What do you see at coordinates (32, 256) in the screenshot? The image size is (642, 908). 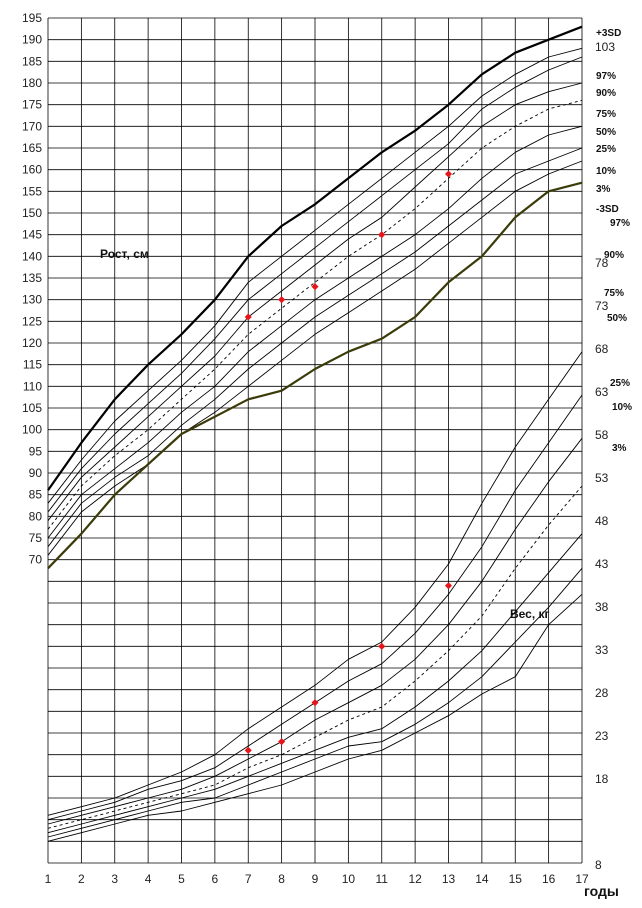 I see `height-tick-label: 140` at bounding box center [32, 256].